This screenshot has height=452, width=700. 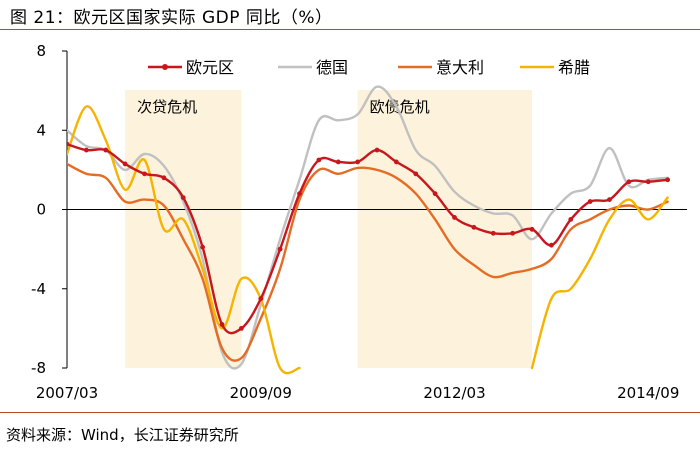 I want to click on y-tick-label: -4, so click(x=38, y=289).